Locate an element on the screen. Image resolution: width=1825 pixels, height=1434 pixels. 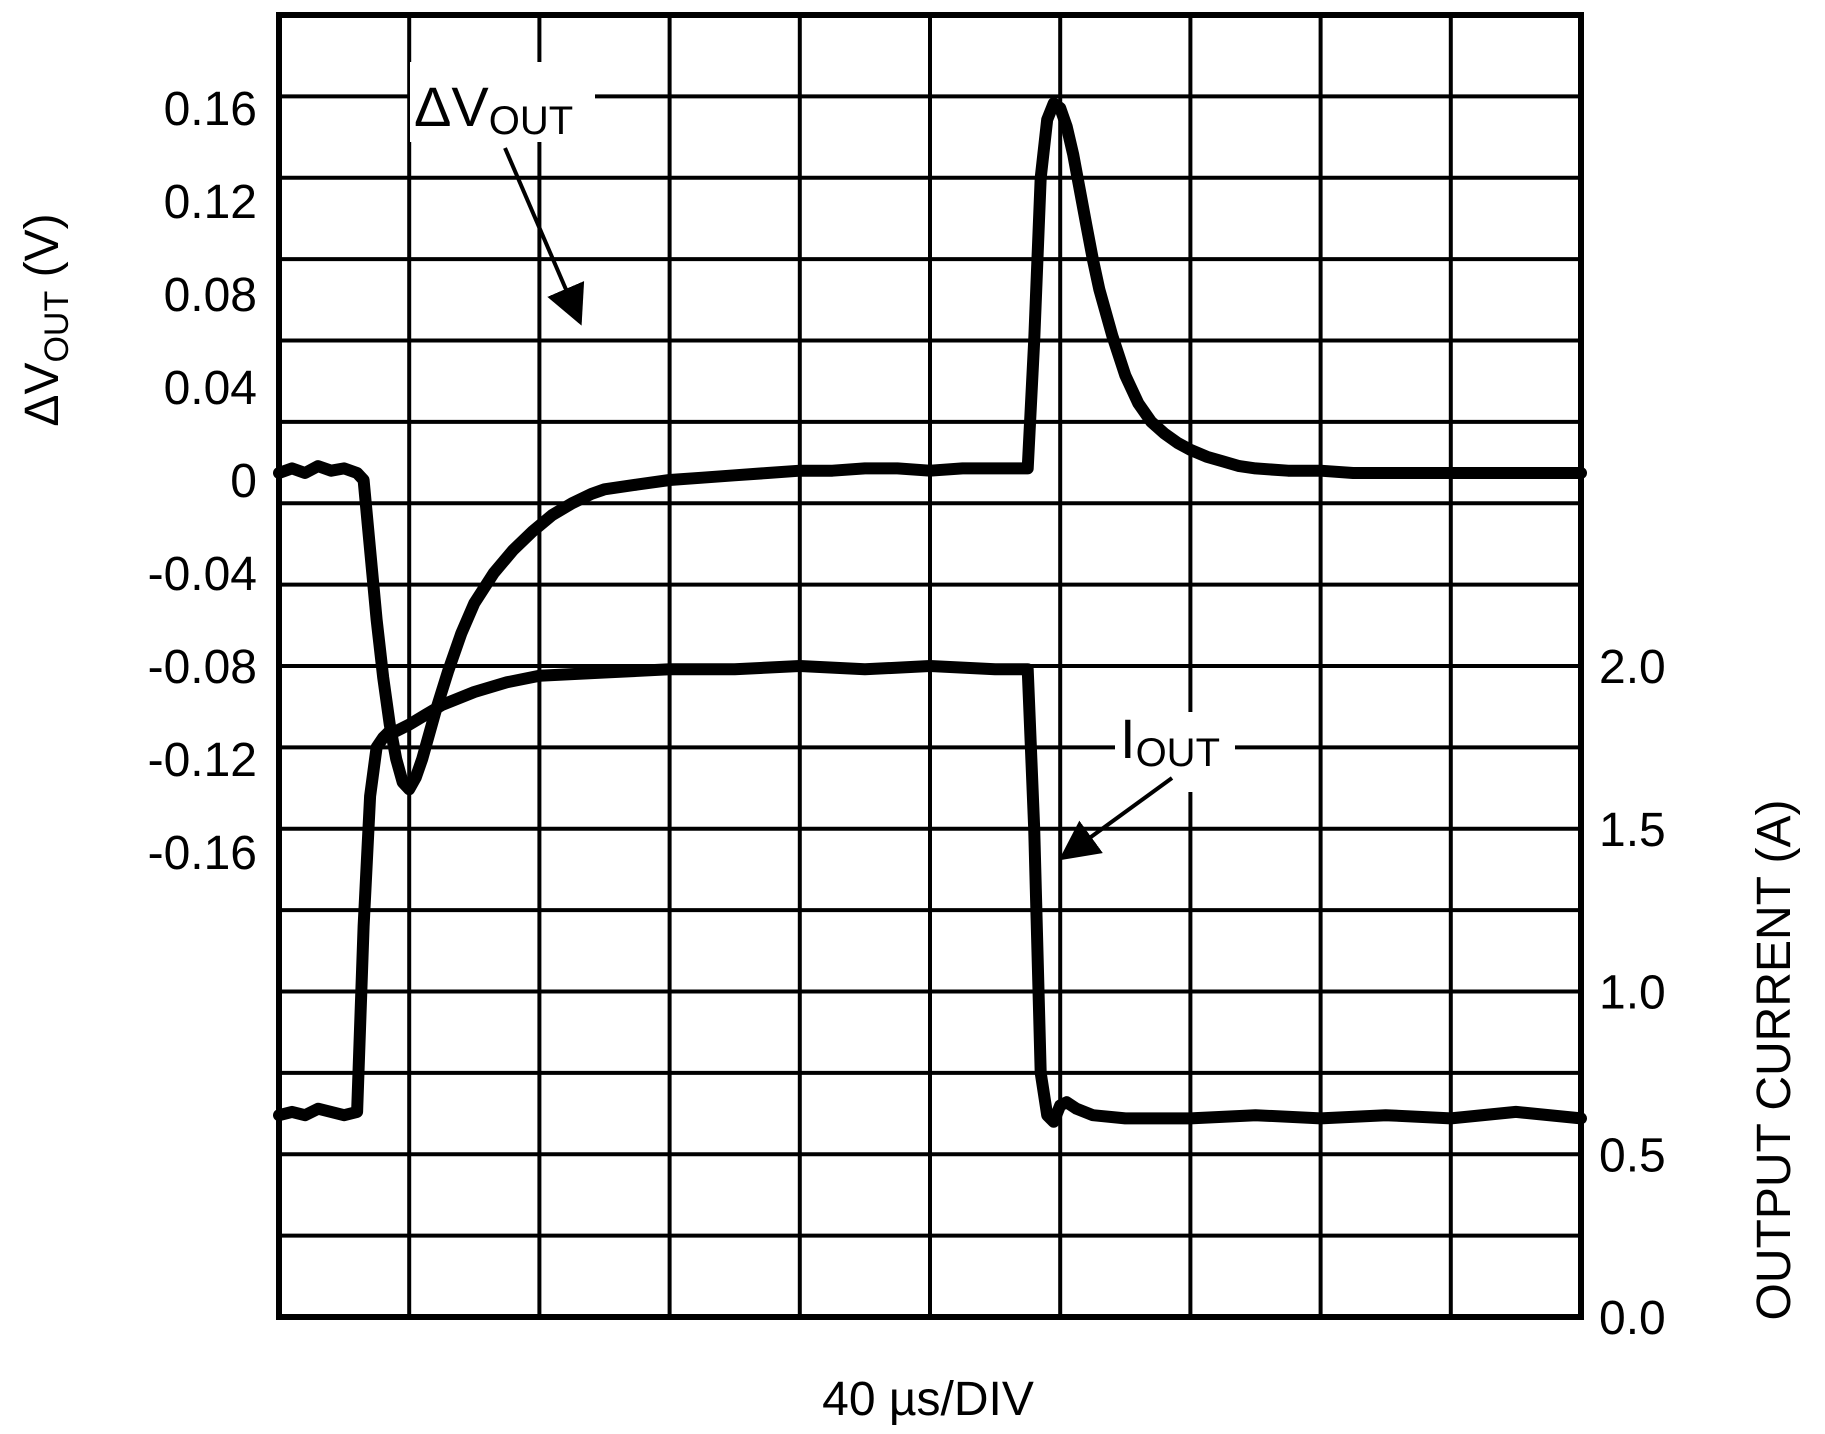
iout-annotation-label: IOUT is located at coordinates (1170, 741).